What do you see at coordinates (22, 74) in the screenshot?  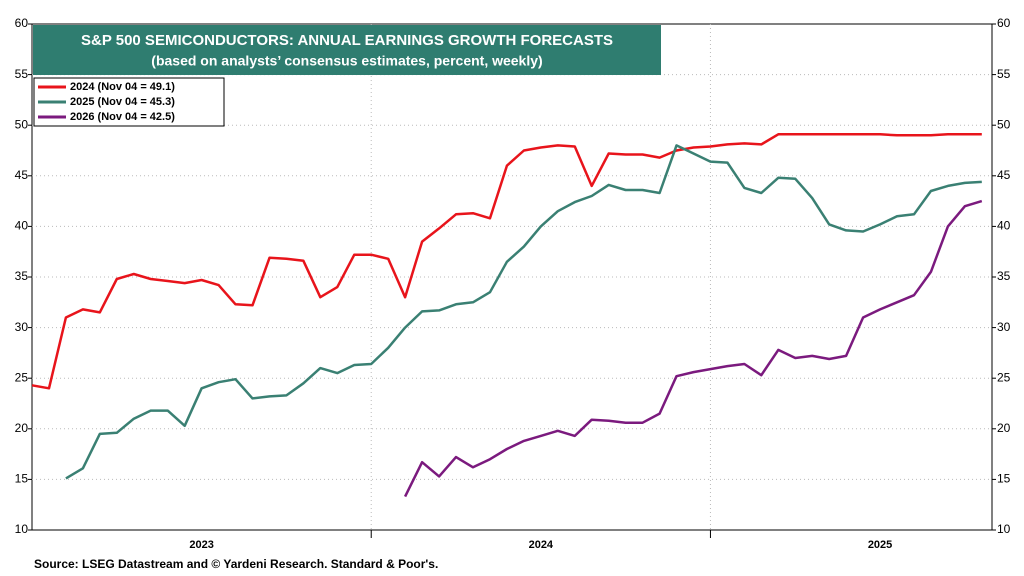 I see `y-tick-label: 55` at bounding box center [22, 74].